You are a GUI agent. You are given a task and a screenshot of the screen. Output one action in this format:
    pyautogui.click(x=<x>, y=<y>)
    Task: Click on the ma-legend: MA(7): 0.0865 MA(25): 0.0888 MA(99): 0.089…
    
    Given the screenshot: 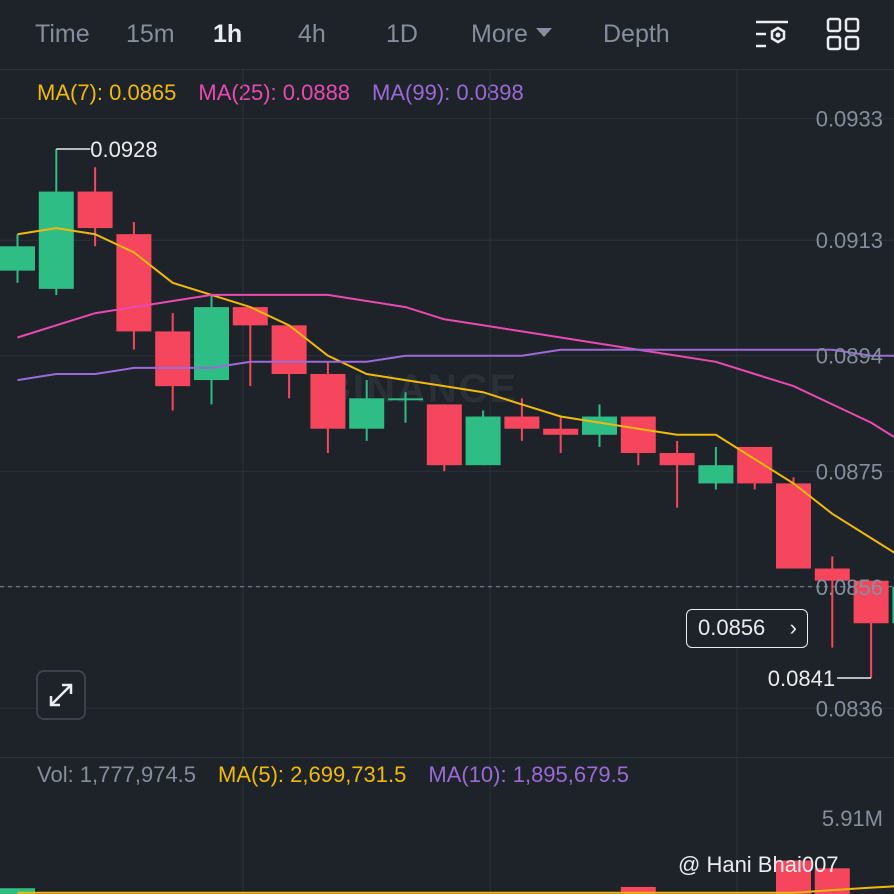 What is the action you would take?
    pyautogui.click(x=291, y=93)
    